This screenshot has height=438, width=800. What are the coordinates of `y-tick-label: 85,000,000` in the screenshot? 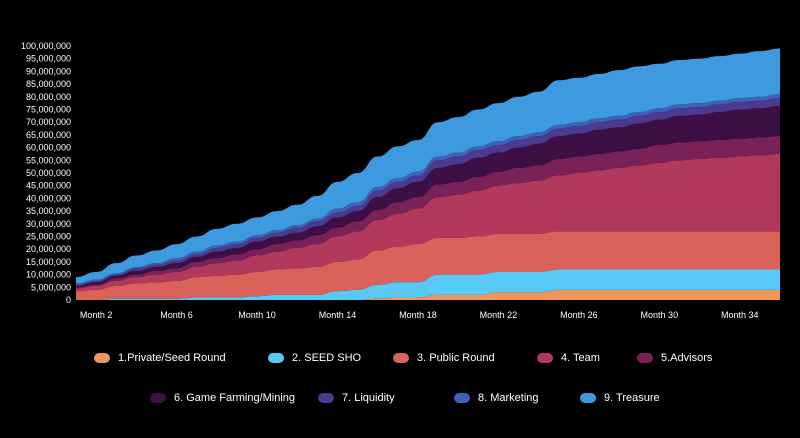 It's located at (48, 84).